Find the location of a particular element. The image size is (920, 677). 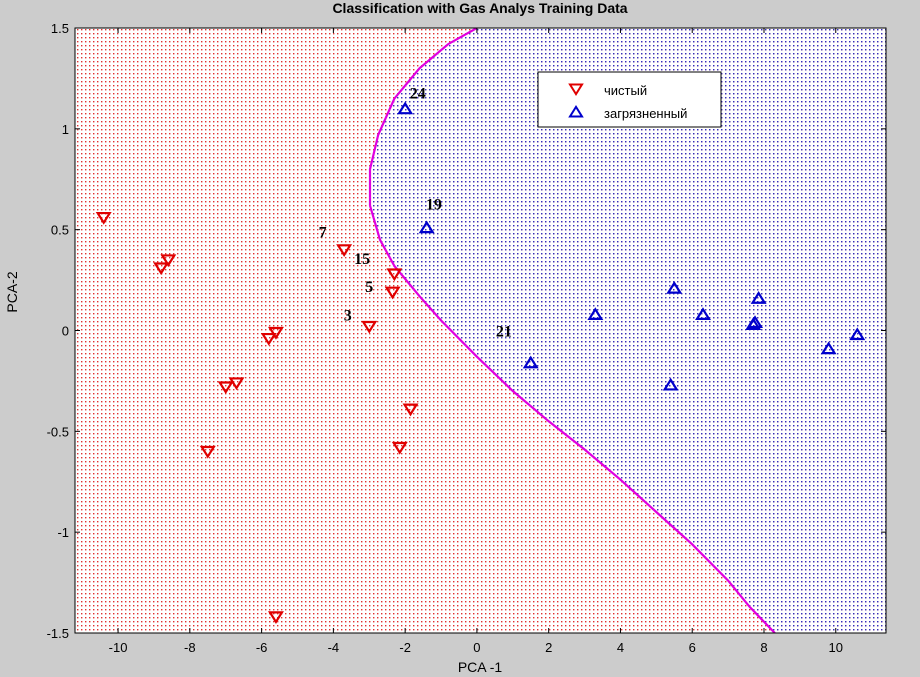

y-tick-label: 1.5 is located at coordinates (60, 28).